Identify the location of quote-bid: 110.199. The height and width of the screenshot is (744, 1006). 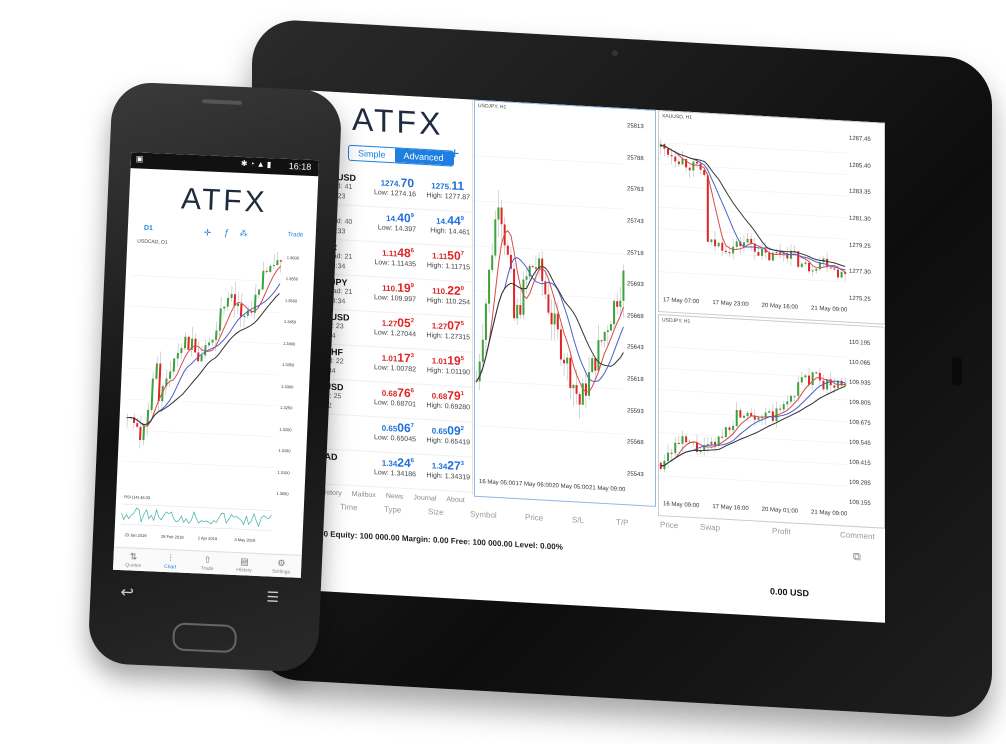
(388, 286).